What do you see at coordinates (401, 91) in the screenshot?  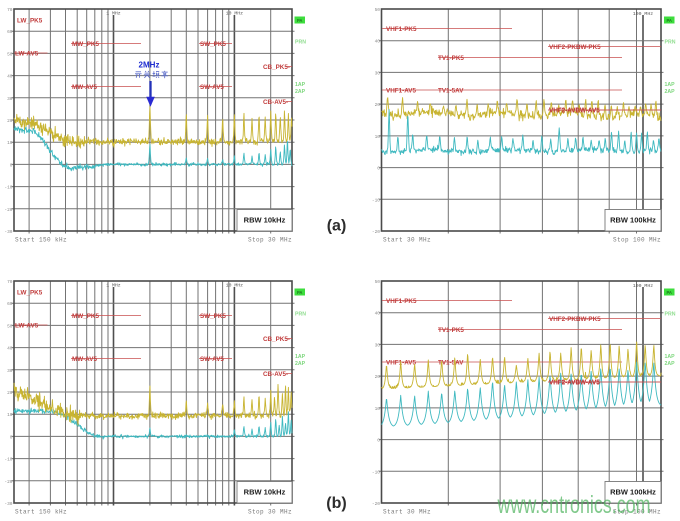 I see `svg-text: VHF1-AV5` at bounding box center [401, 91].